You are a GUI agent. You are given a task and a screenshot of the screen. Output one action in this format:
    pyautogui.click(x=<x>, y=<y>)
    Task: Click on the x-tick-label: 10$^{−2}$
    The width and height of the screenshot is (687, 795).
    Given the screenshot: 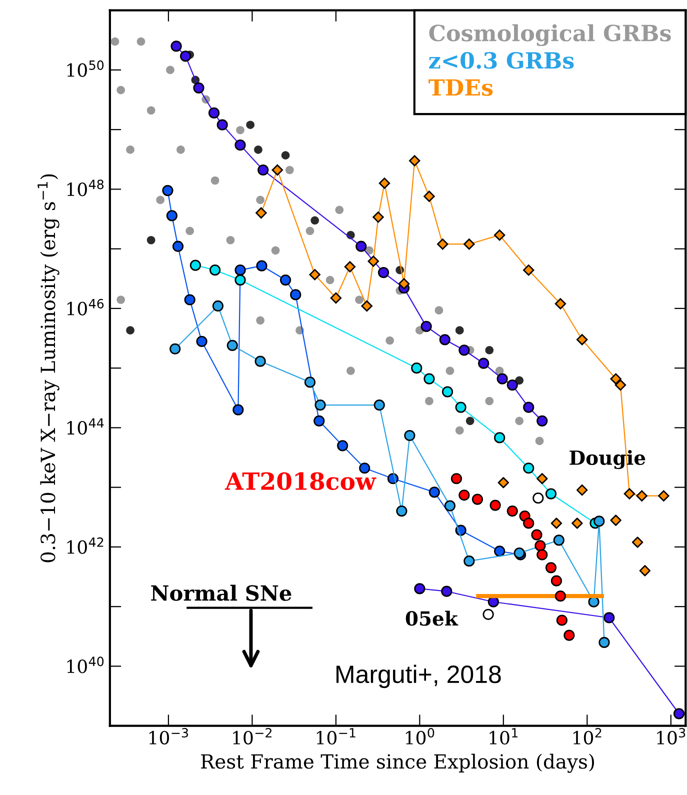 What is the action you would take?
    pyautogui.click(x=252, y=736)
    